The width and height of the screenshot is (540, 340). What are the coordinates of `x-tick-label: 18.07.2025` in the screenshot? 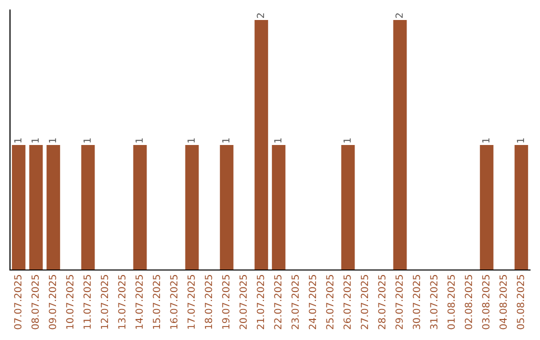 It's located at (208, 302).